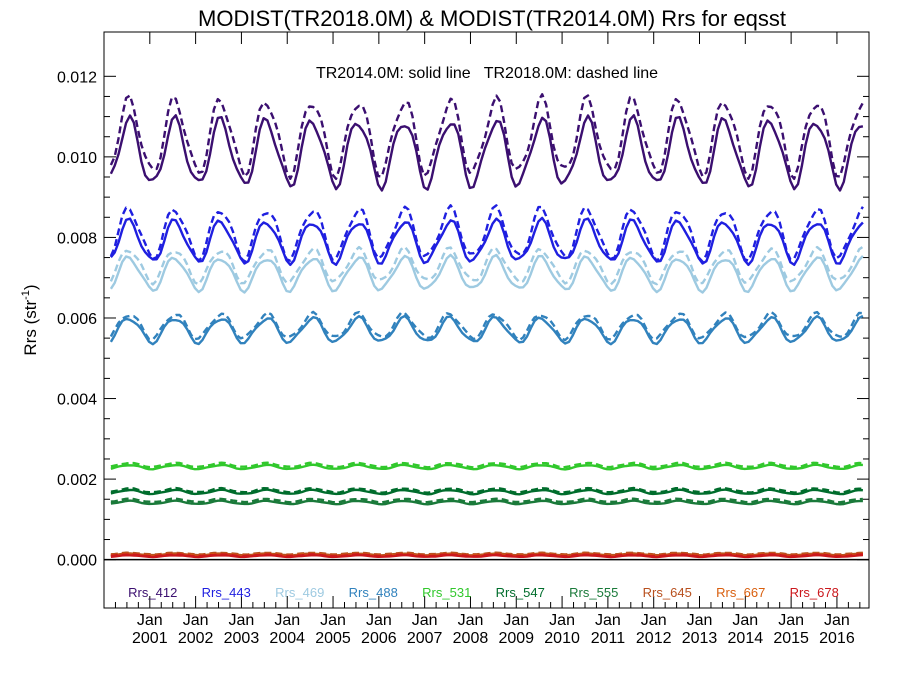  What do you see at coordinates (287, 638) in the screenshot?
I see `x-tick-year-label: 2004` at bounding box center [287, 638].